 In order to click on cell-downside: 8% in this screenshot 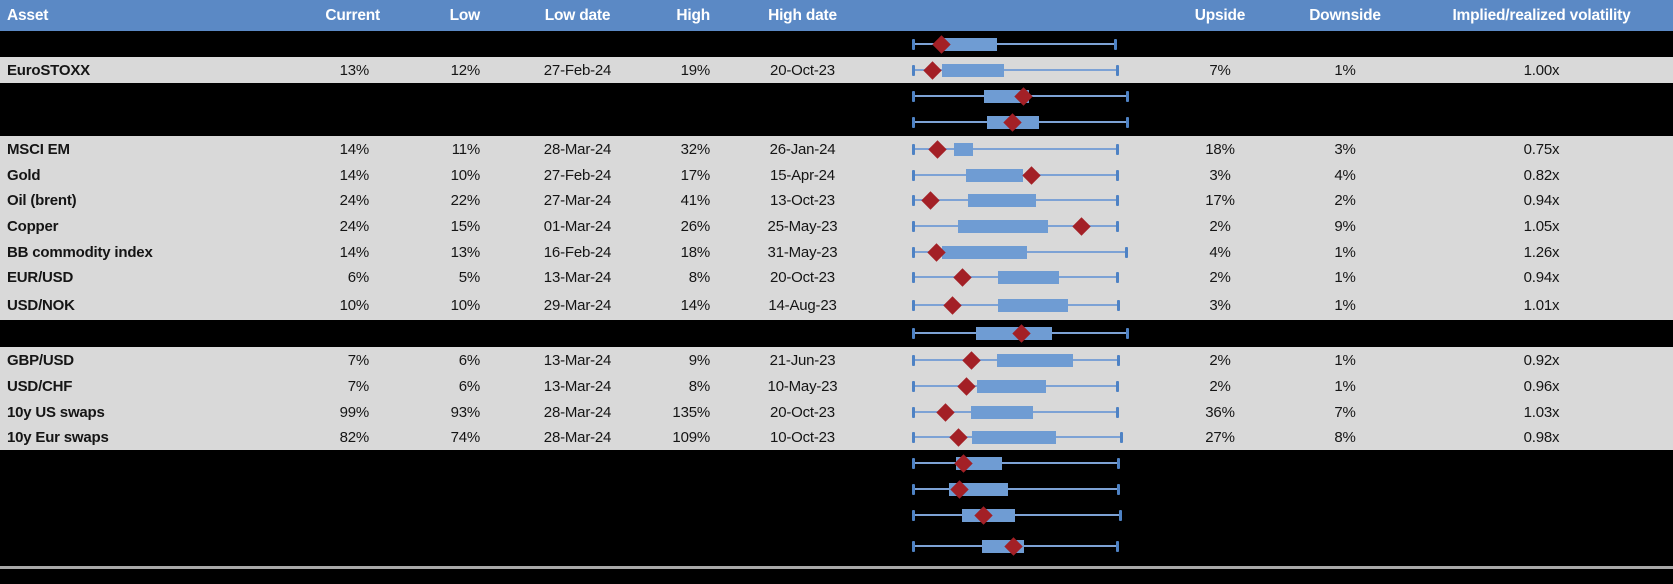, I will do `click(1345, 437)`.